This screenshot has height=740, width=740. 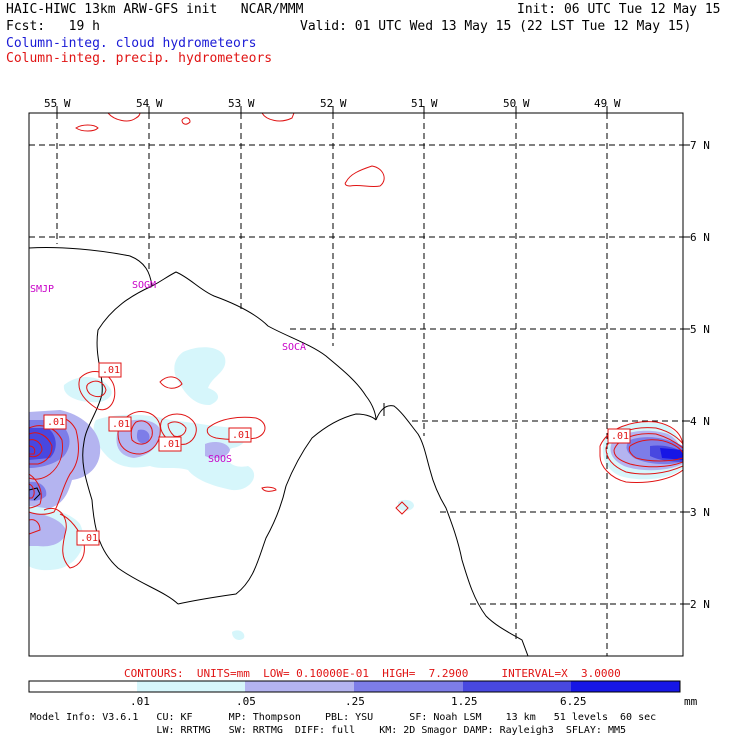 What do you see at coordinates (144, 285) in the screenshot?
I see `station-label: SOGM` at bounding box center [144, 285].